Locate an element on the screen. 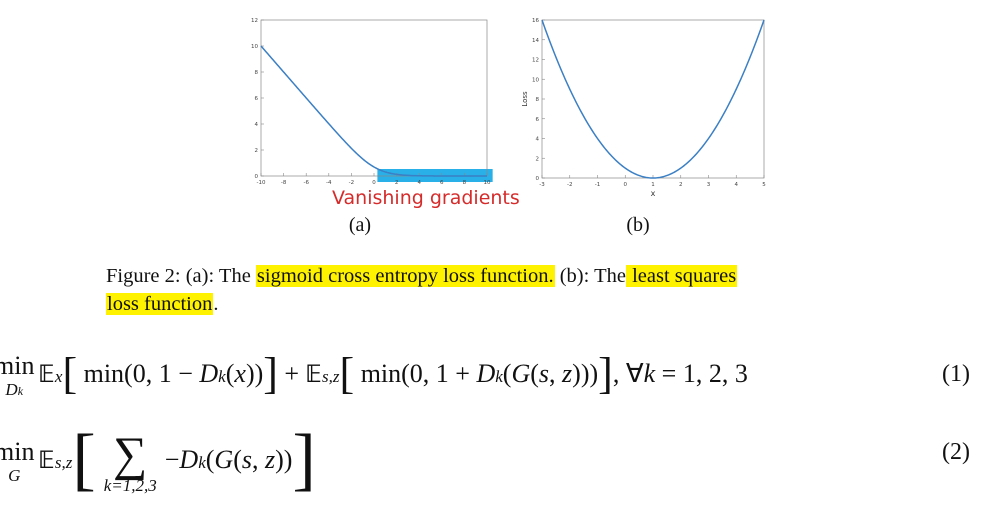 Image resolution: width=987 pixels, height=507 pixels. caption-highlight-least-squares: least squares is located at coordinates (681, 276).